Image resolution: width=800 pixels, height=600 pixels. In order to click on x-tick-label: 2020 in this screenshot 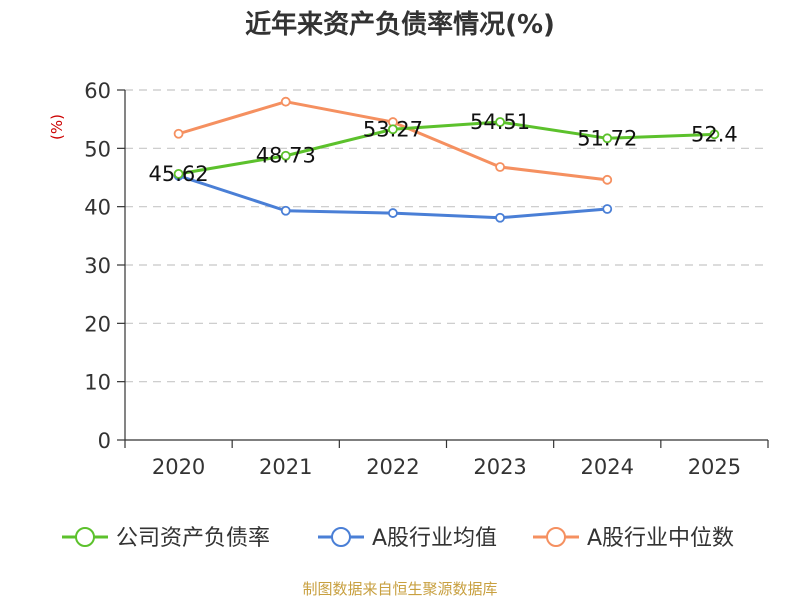, I will do `click(178, 467)`.